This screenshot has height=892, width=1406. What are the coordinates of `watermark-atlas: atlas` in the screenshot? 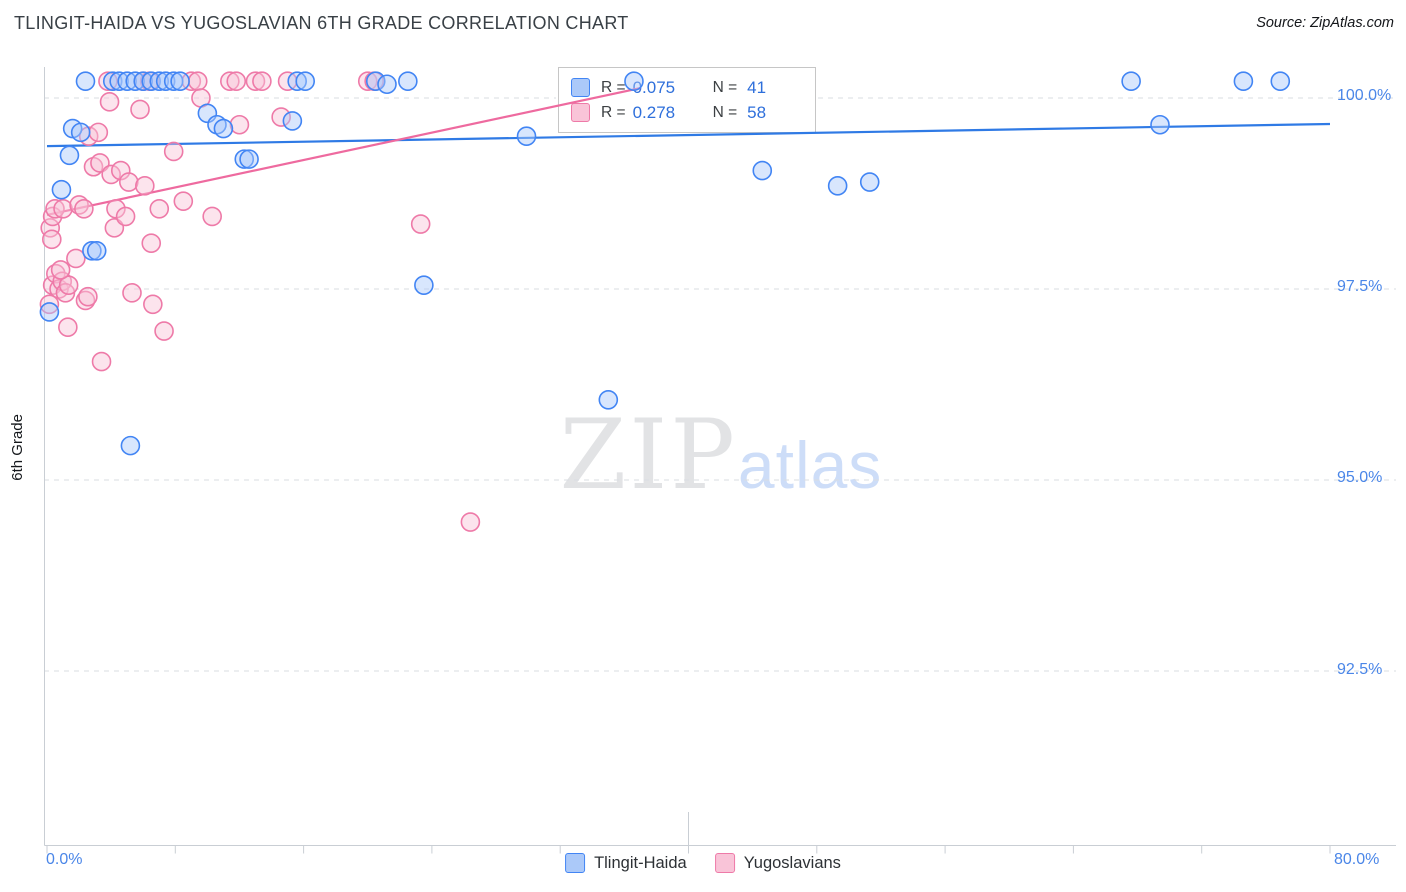 It's located at (810, 465).